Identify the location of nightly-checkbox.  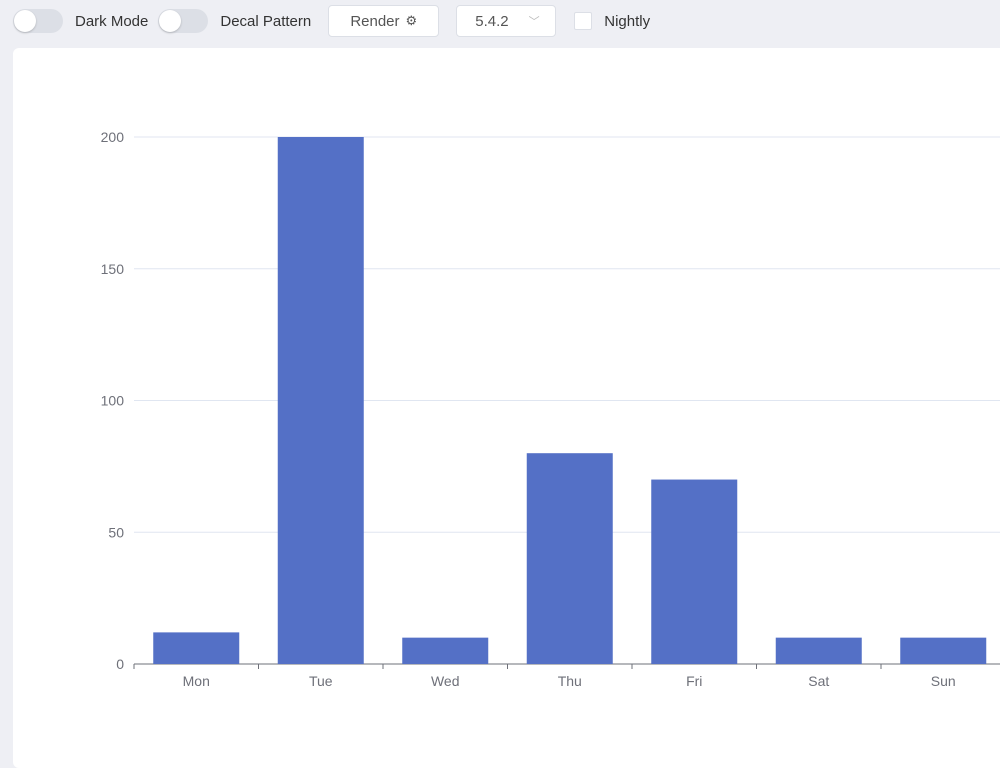
(583, 21).